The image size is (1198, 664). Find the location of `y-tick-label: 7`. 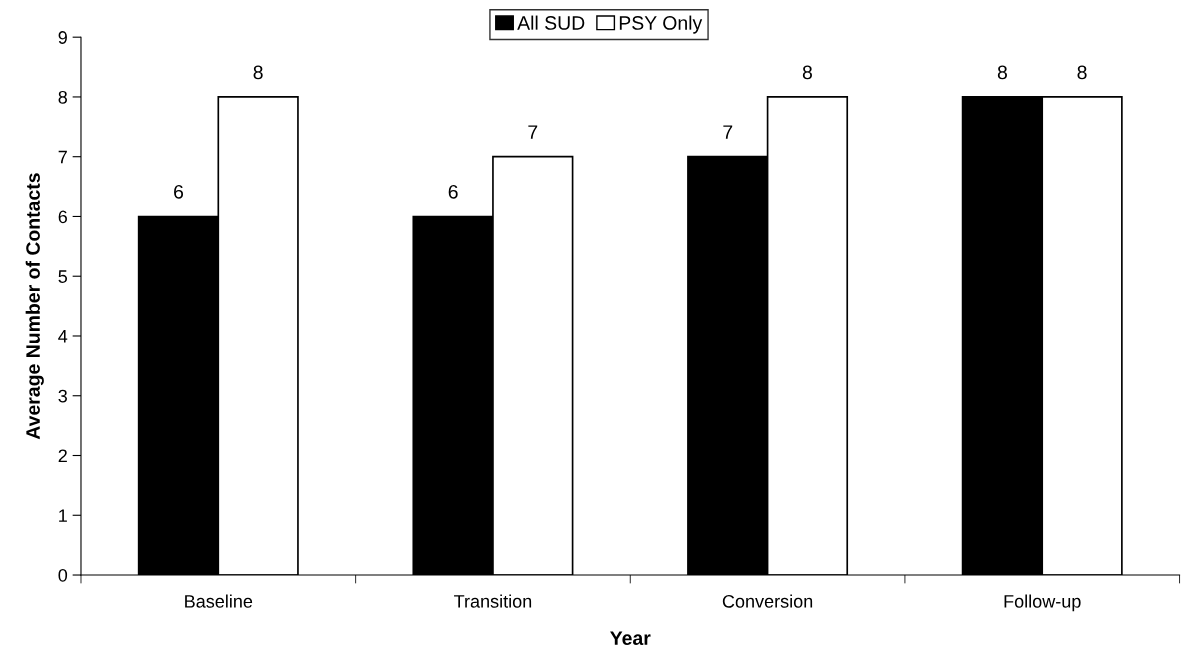

y-tick-label: 7 is located at coordinates (62, 157).